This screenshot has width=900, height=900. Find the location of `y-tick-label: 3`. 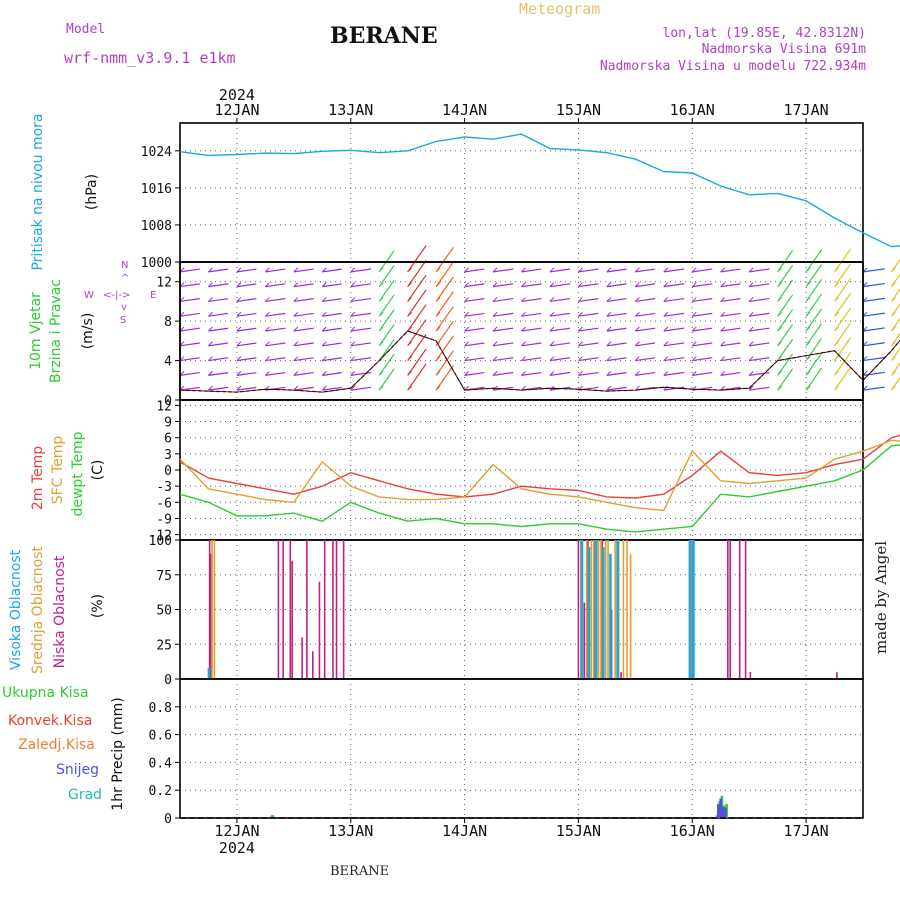

y-tick-label: 3 is located at coordinates (168, 455).